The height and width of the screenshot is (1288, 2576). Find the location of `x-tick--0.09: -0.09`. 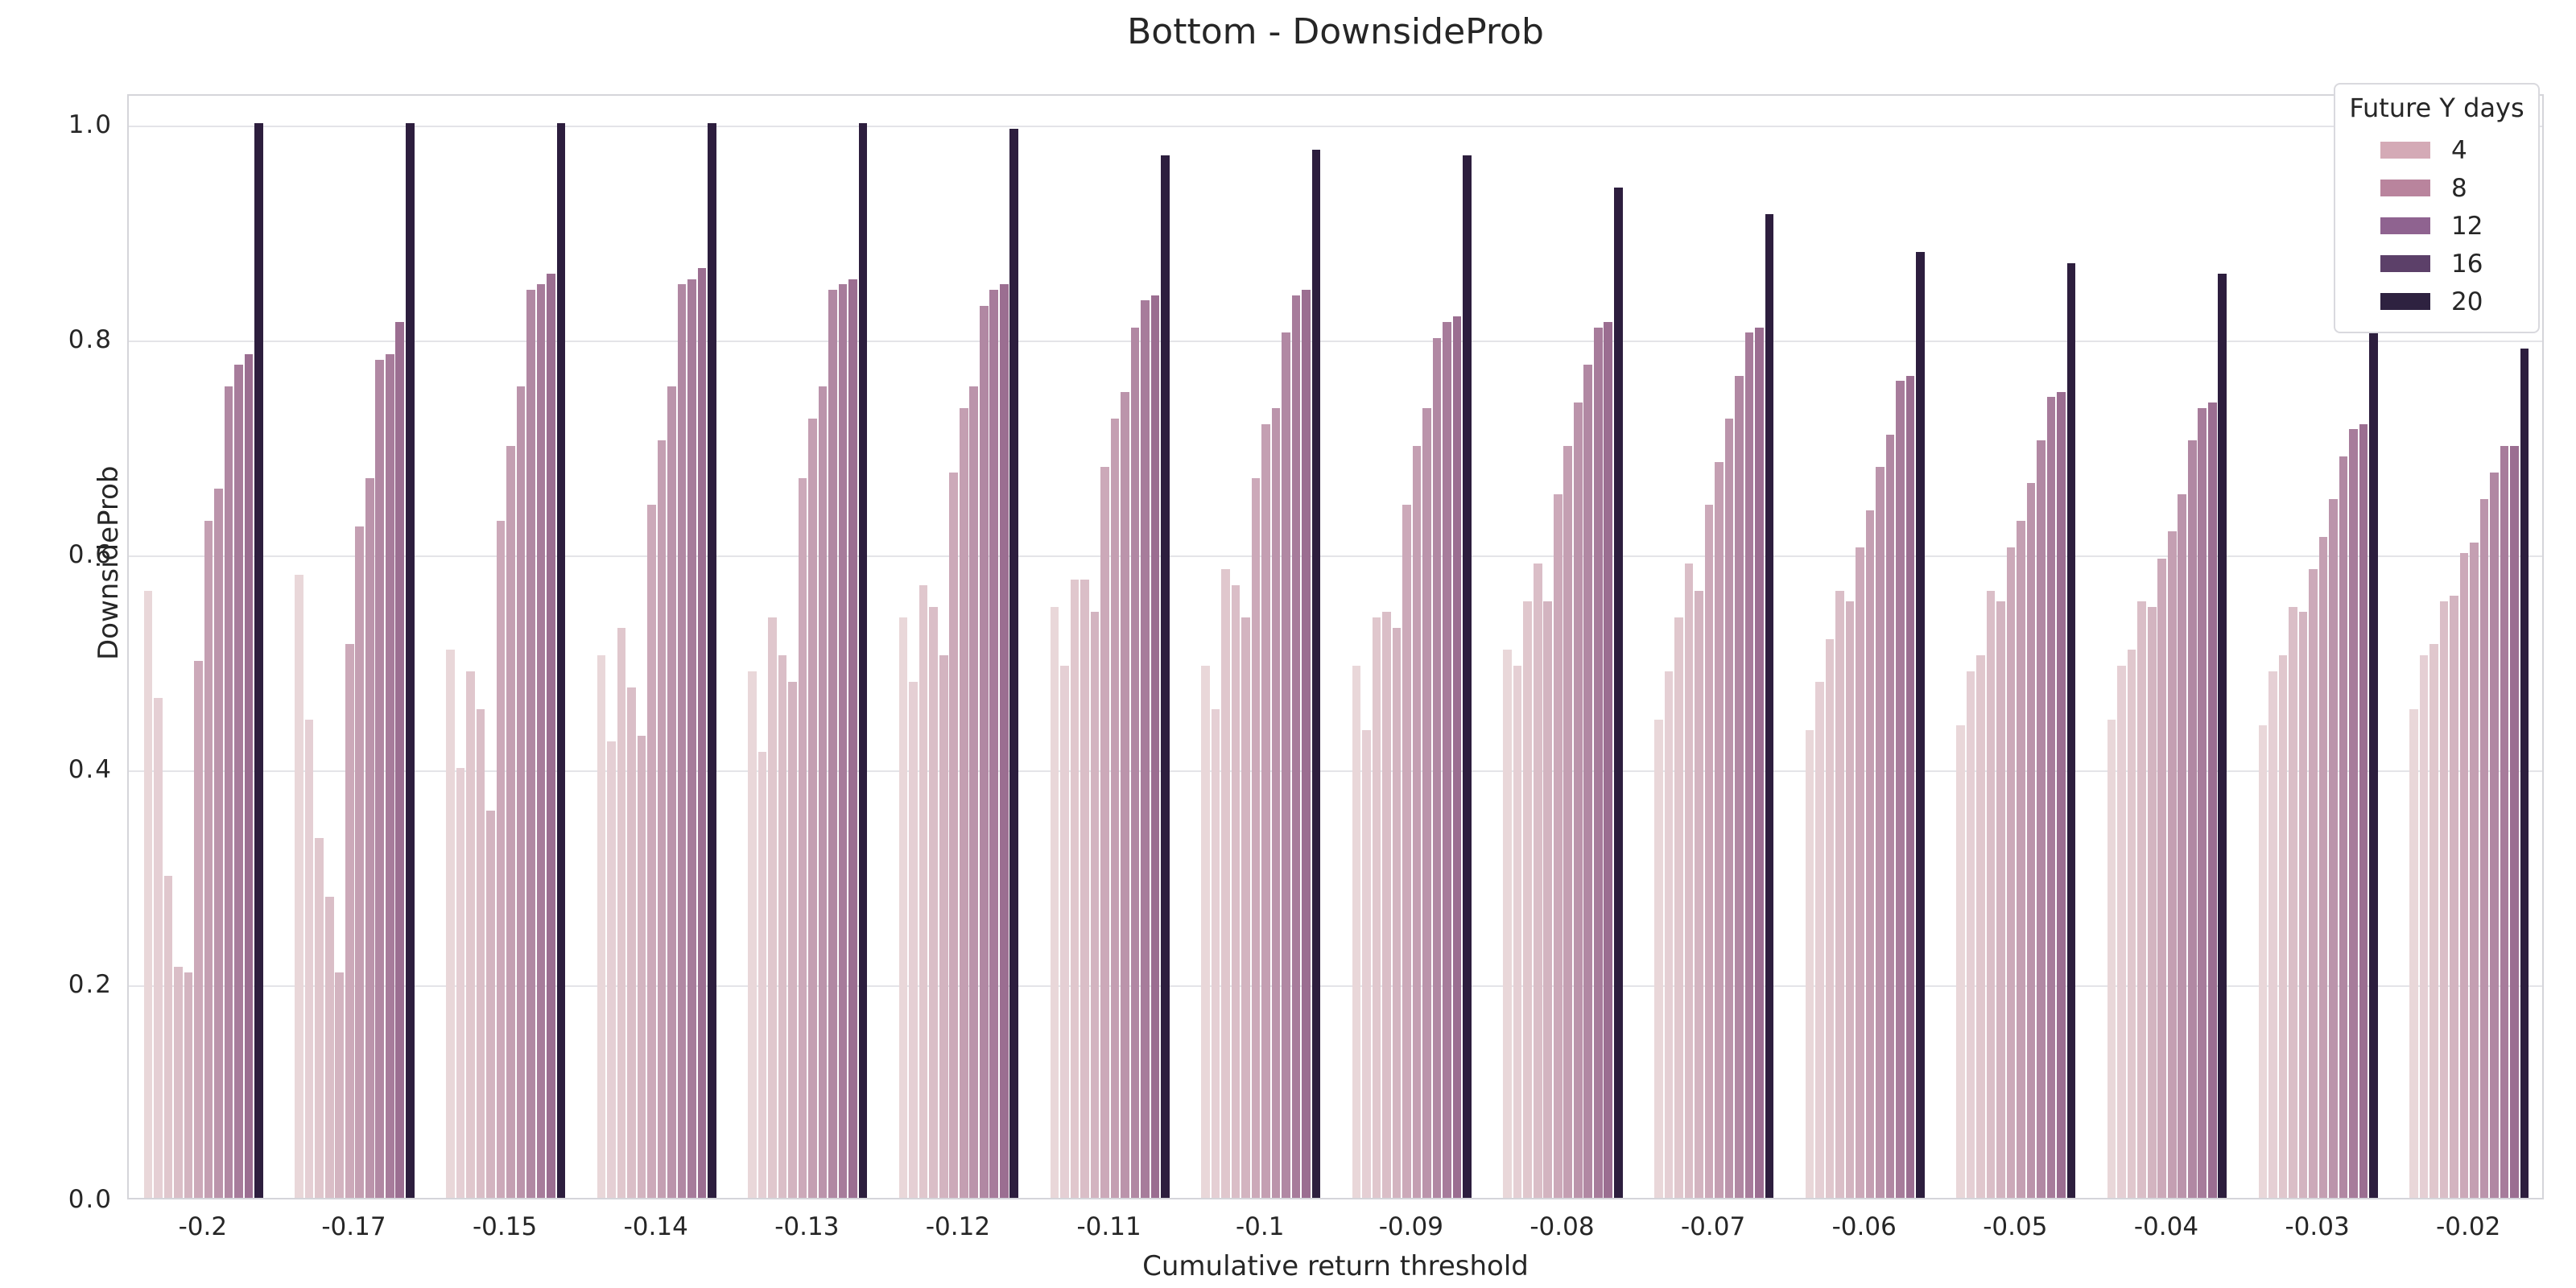

x-tick--0.09: -0.09 is located at coordinates (1410, 1226).